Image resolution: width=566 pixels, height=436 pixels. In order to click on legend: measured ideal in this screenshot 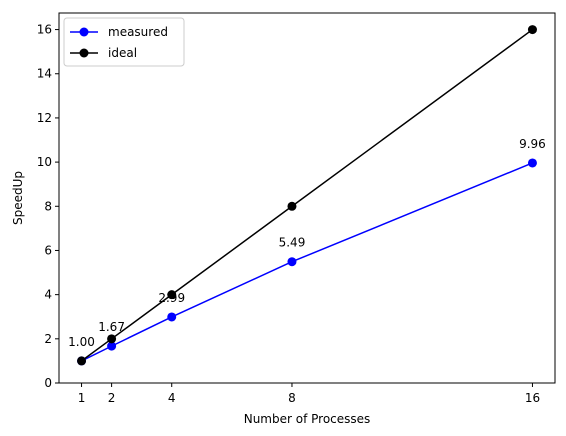, I will do `click(124, 42)`.